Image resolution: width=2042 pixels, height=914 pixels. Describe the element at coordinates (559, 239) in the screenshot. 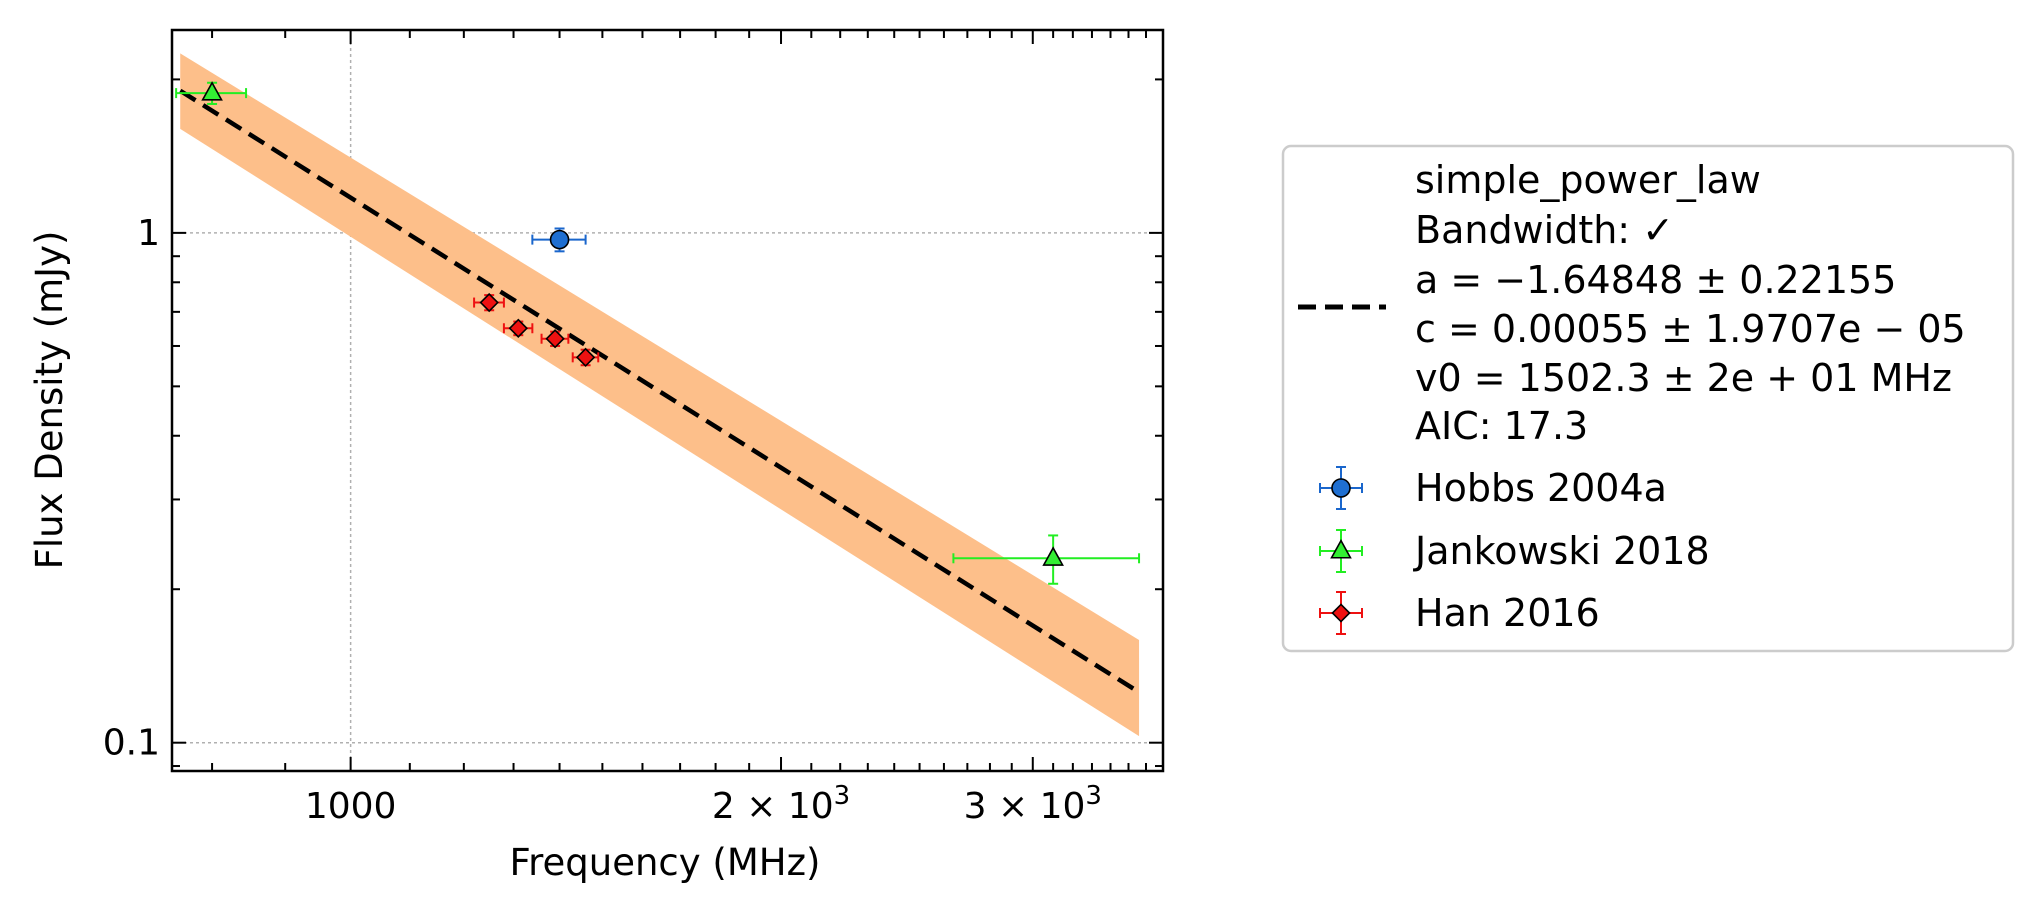

I see `data-point-circle` at that location.